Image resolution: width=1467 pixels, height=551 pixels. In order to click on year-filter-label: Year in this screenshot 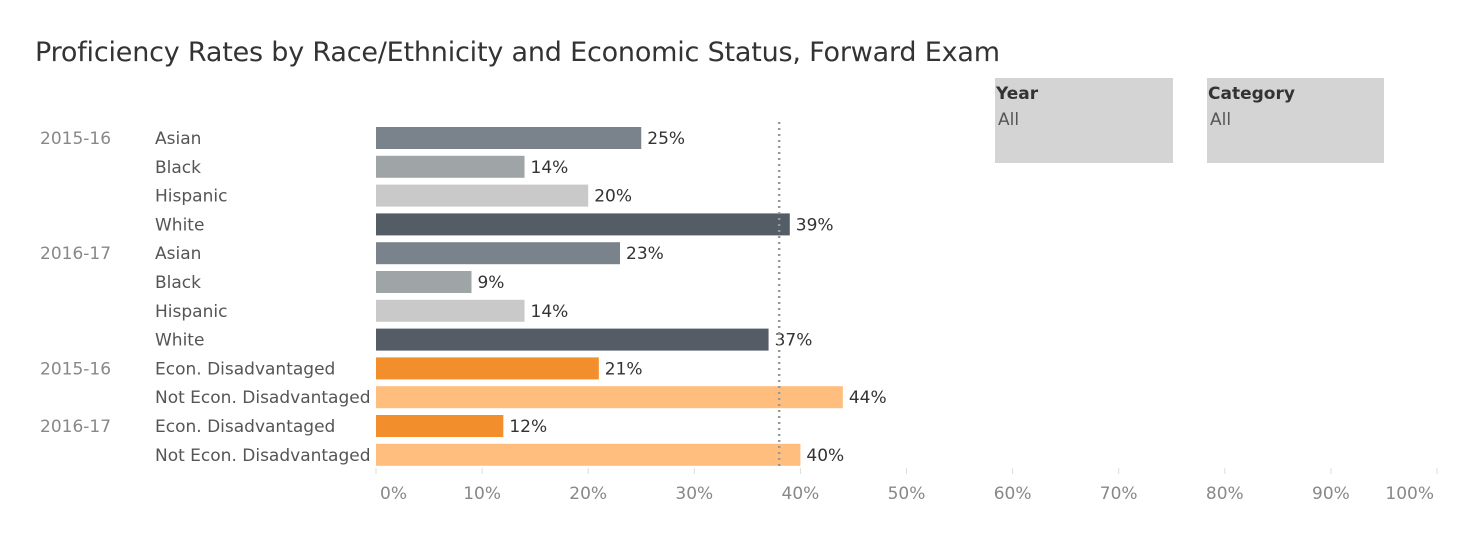, I will do `click(1017, 94)`.